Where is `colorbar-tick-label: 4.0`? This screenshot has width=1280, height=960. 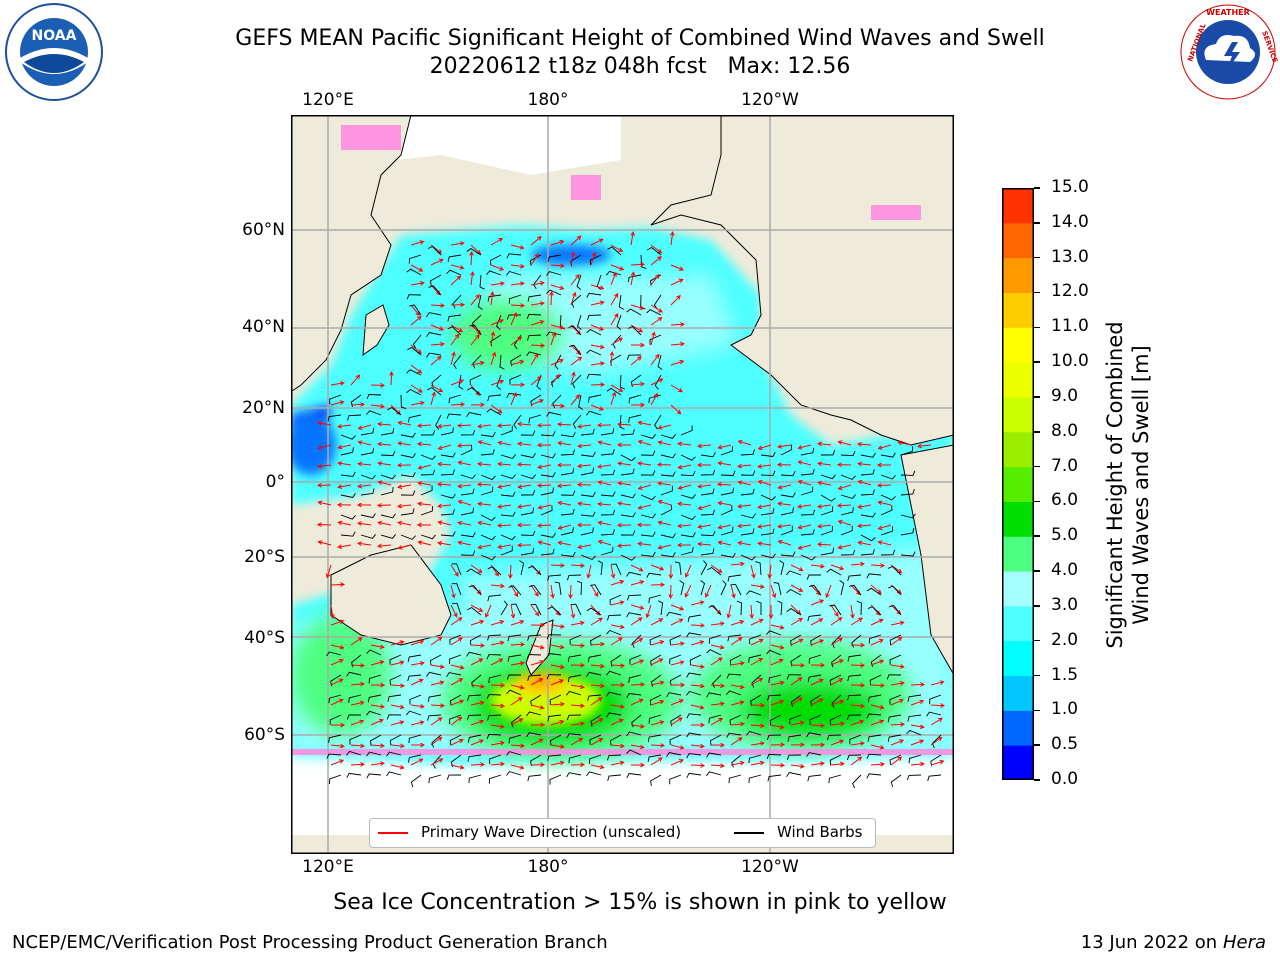
colorbar-tick-label: 4.0 is located at coordinates (1065, 570).